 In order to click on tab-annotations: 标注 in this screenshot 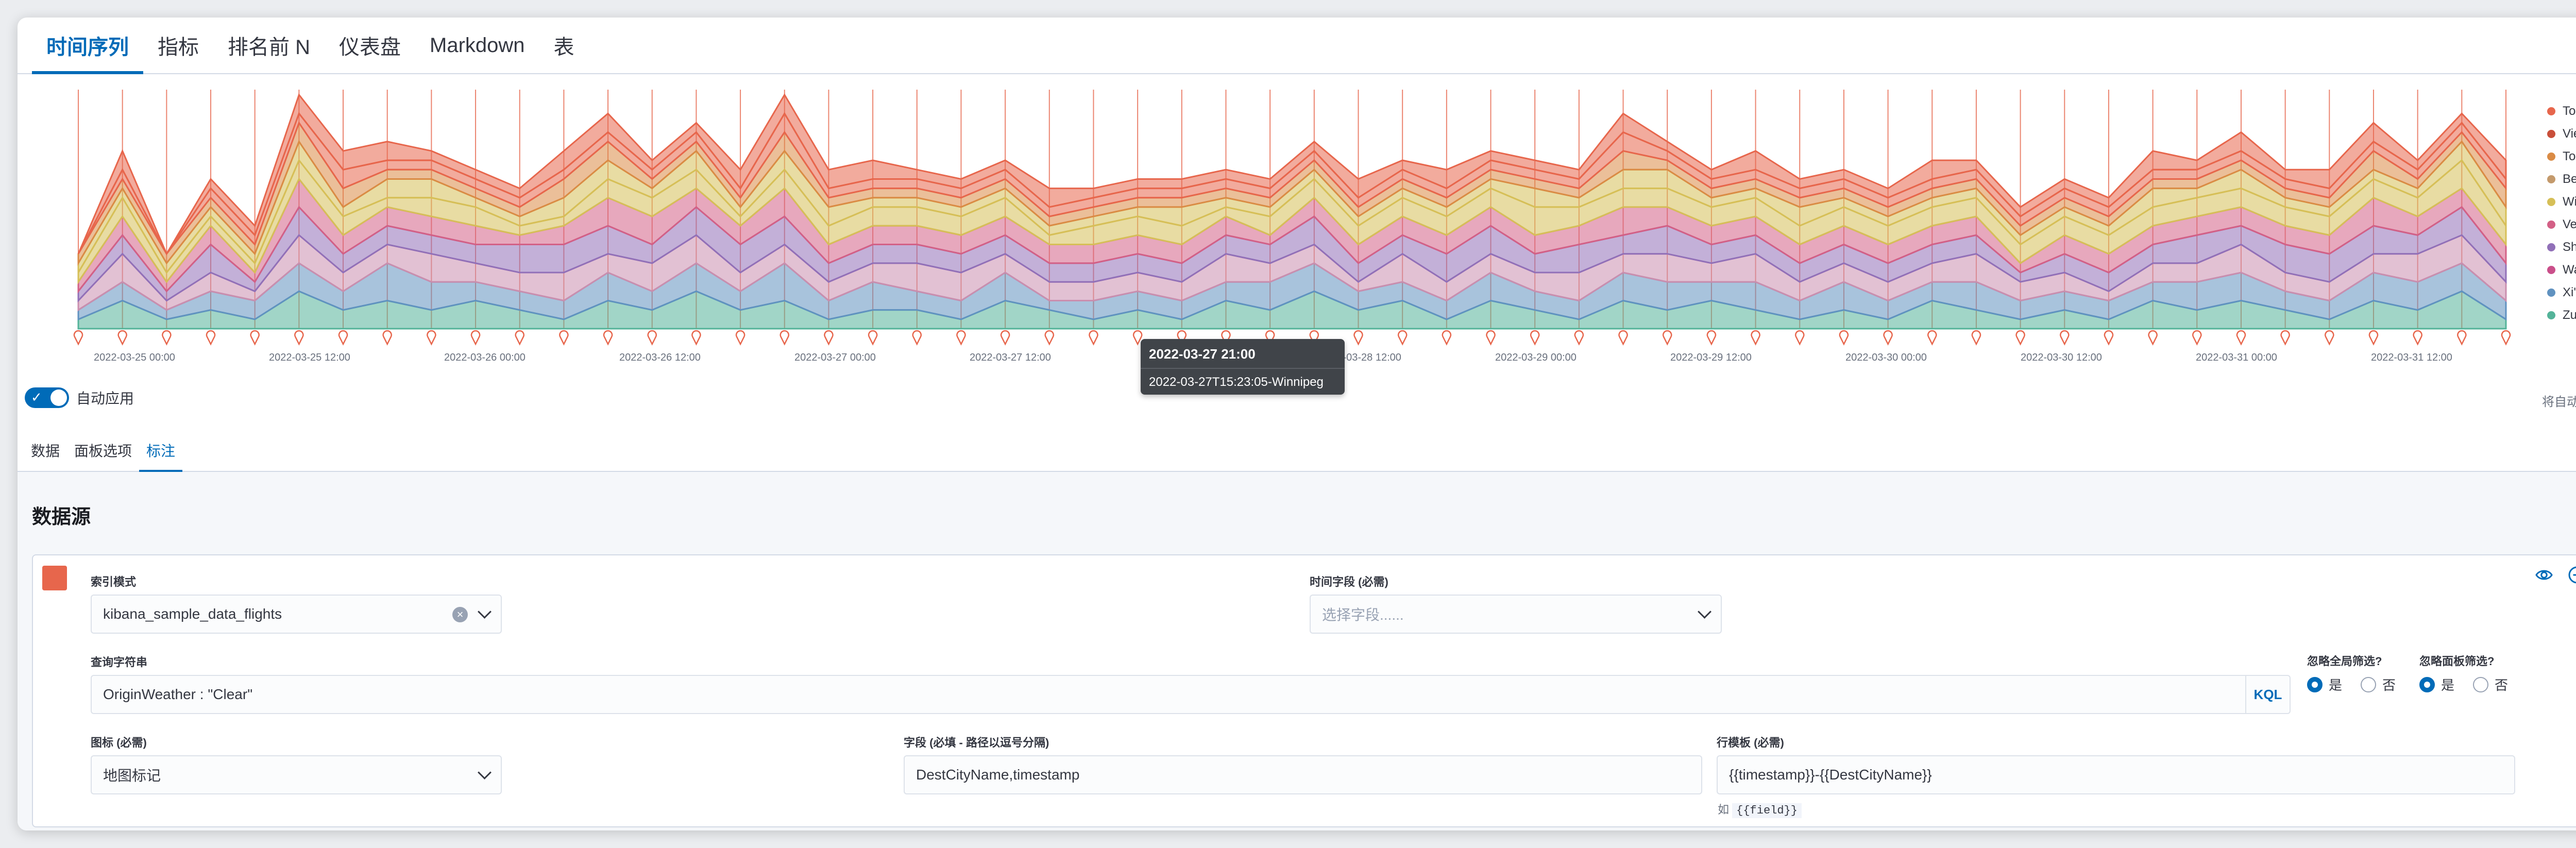, I will do `click(161, 451)`.